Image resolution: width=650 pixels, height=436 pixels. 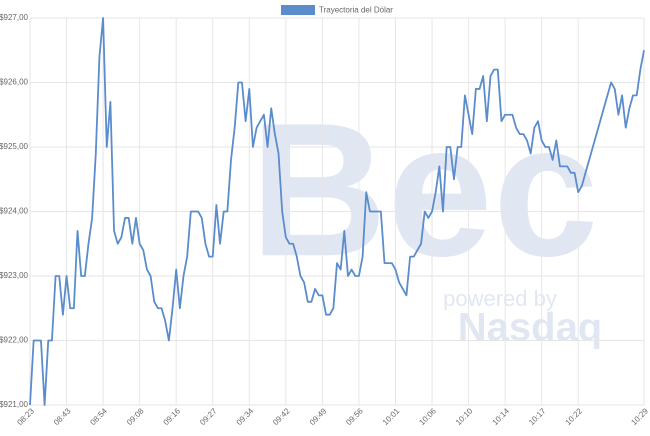 What do you see at coordinates (391, 416) in the screenshot?
I see `x-tick-label: 10:01` at bounding box center [391, 416].